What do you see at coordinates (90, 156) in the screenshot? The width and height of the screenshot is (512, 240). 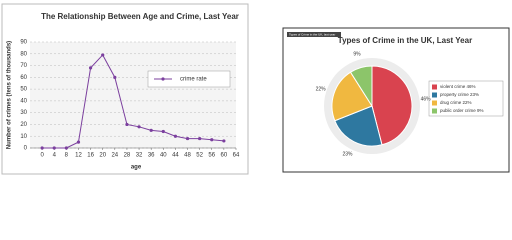 I see `x-tick-label: 16` at bounding box center [90, 156].